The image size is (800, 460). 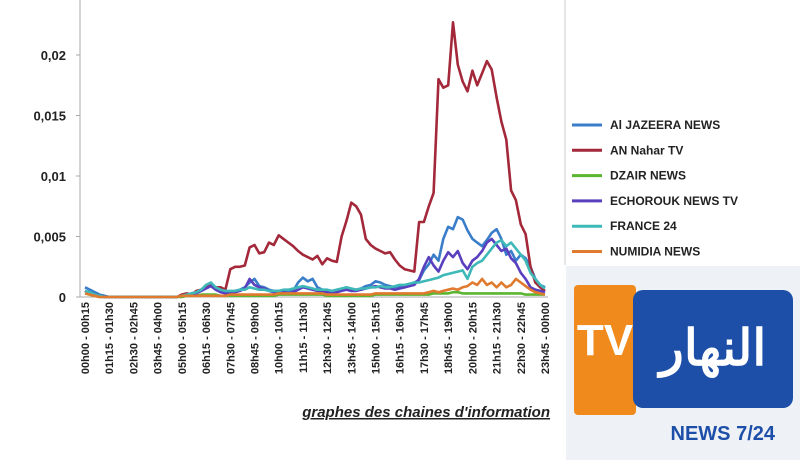 I want to click on series-line, so click(x=315, y=288).